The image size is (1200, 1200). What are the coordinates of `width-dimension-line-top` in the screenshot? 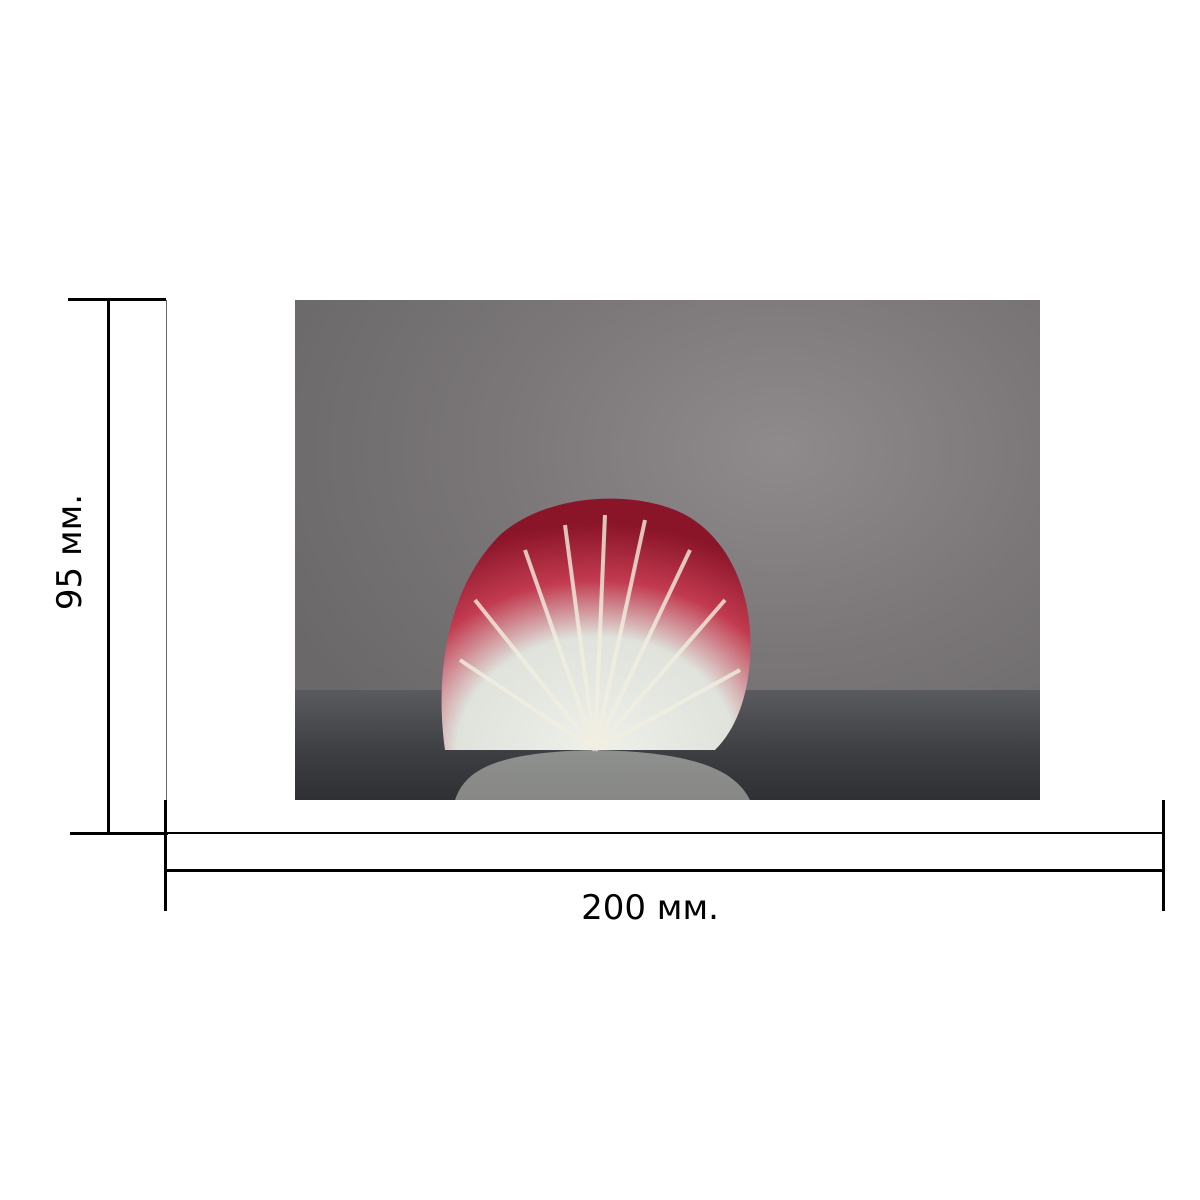 It's located at (665, 833).